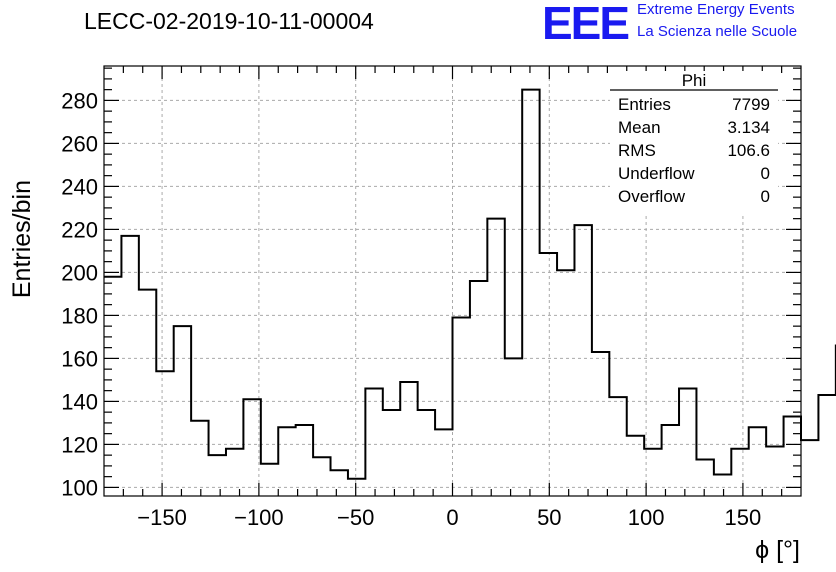 Image resolution: width=836 pixels, height=572 pixels. What do you see at coordinates (652, 196) in the screenshot?
I see `stats-row-label: Overflow` at bounding box center [652, 196].